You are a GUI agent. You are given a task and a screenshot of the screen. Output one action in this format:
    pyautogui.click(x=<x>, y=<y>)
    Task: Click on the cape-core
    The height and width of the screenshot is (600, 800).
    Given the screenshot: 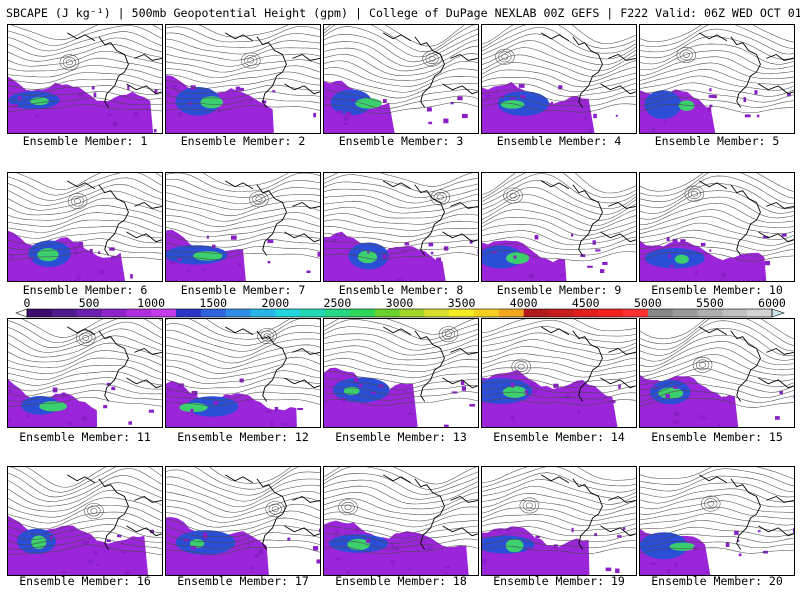 What is the action you would take?
    pyautogui.click(x=664, y=546)
    